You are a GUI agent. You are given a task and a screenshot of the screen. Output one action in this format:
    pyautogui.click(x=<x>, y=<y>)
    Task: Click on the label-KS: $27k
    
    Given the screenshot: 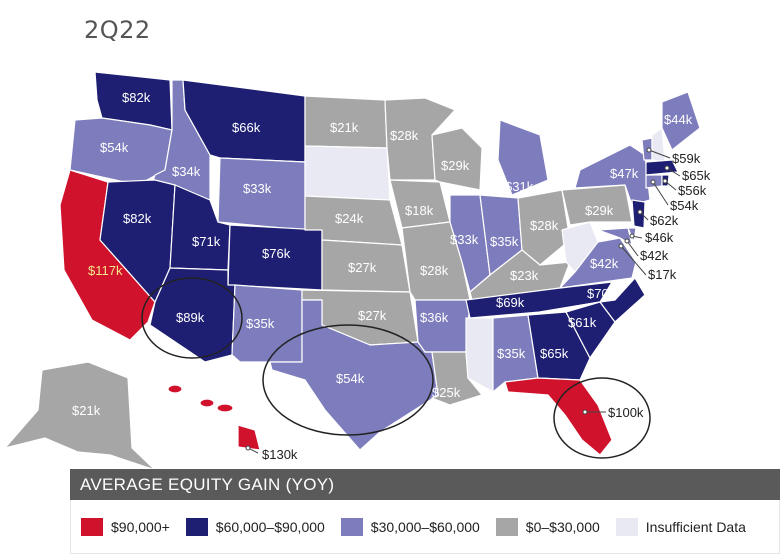 What is the action you would take?
    pyautogui.click(x=362, y=267)
    